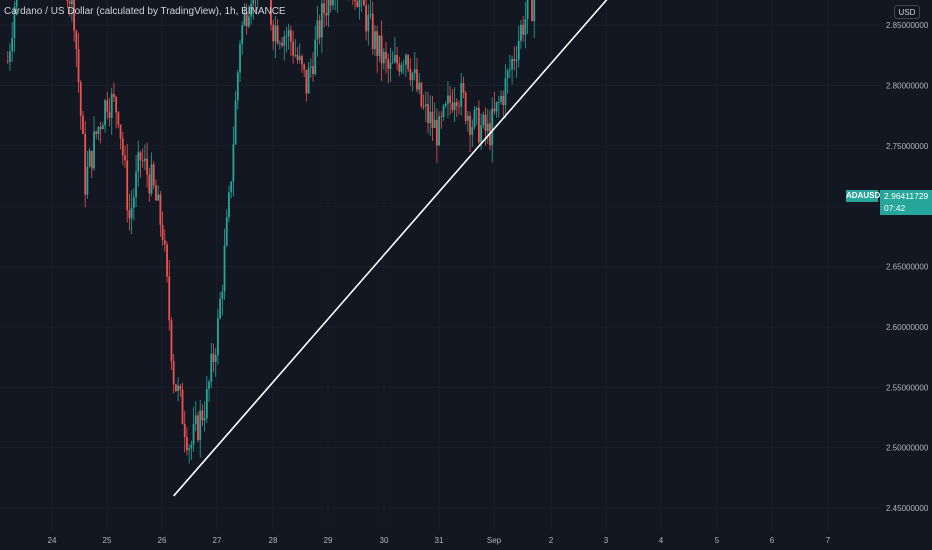 Image resolution: width=932 pixels, height=550 pixels. I want to click on time-tick-label: 4, so click(661, 540).